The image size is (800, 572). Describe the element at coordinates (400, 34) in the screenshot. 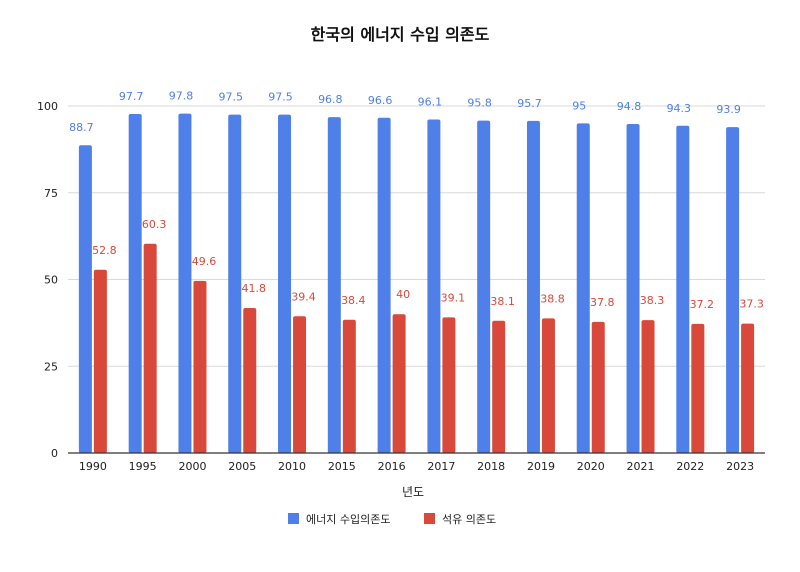

I see `chart-title: 한국의 에너지 수입 의존도` at that location.